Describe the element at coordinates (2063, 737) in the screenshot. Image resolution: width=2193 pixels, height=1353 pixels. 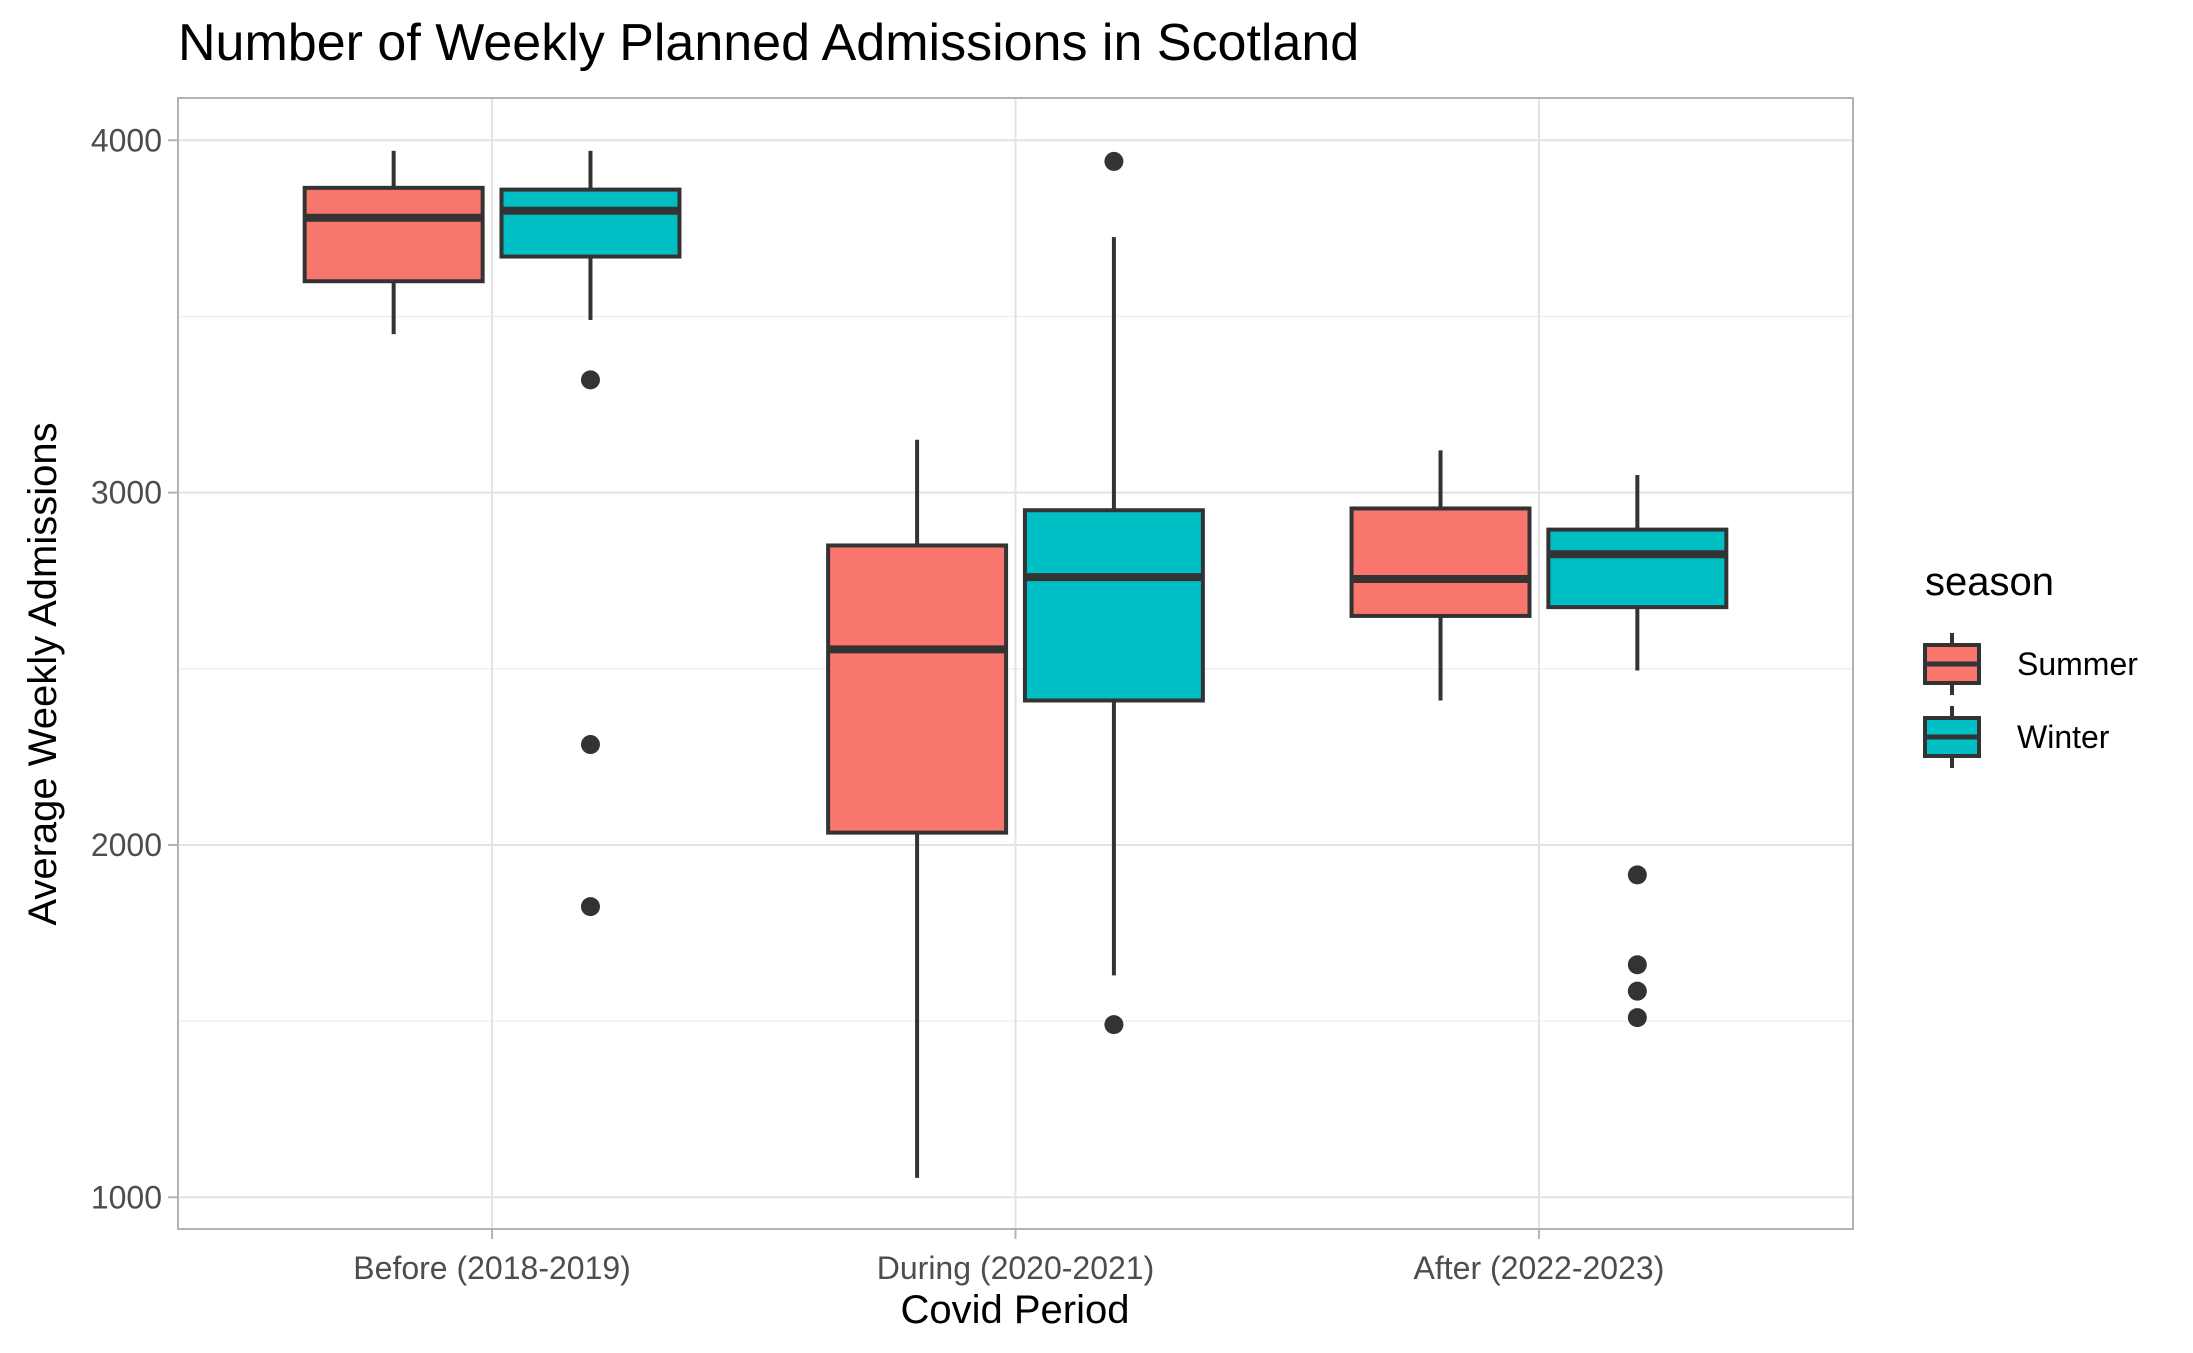
I see `legend-label: Winter` at that location.